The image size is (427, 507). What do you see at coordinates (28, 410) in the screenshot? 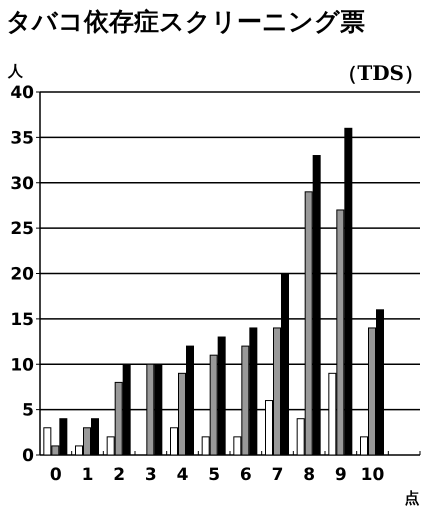
I see `y-tick-label: 5` at bounding box center [28, 410].